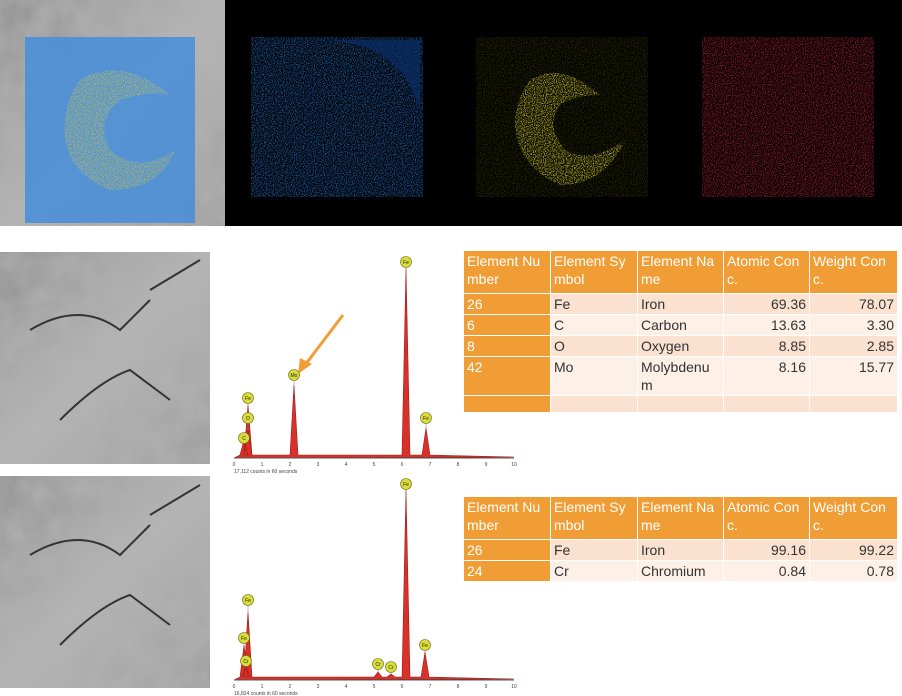  I want to click on map-mo, so click(788, 117).